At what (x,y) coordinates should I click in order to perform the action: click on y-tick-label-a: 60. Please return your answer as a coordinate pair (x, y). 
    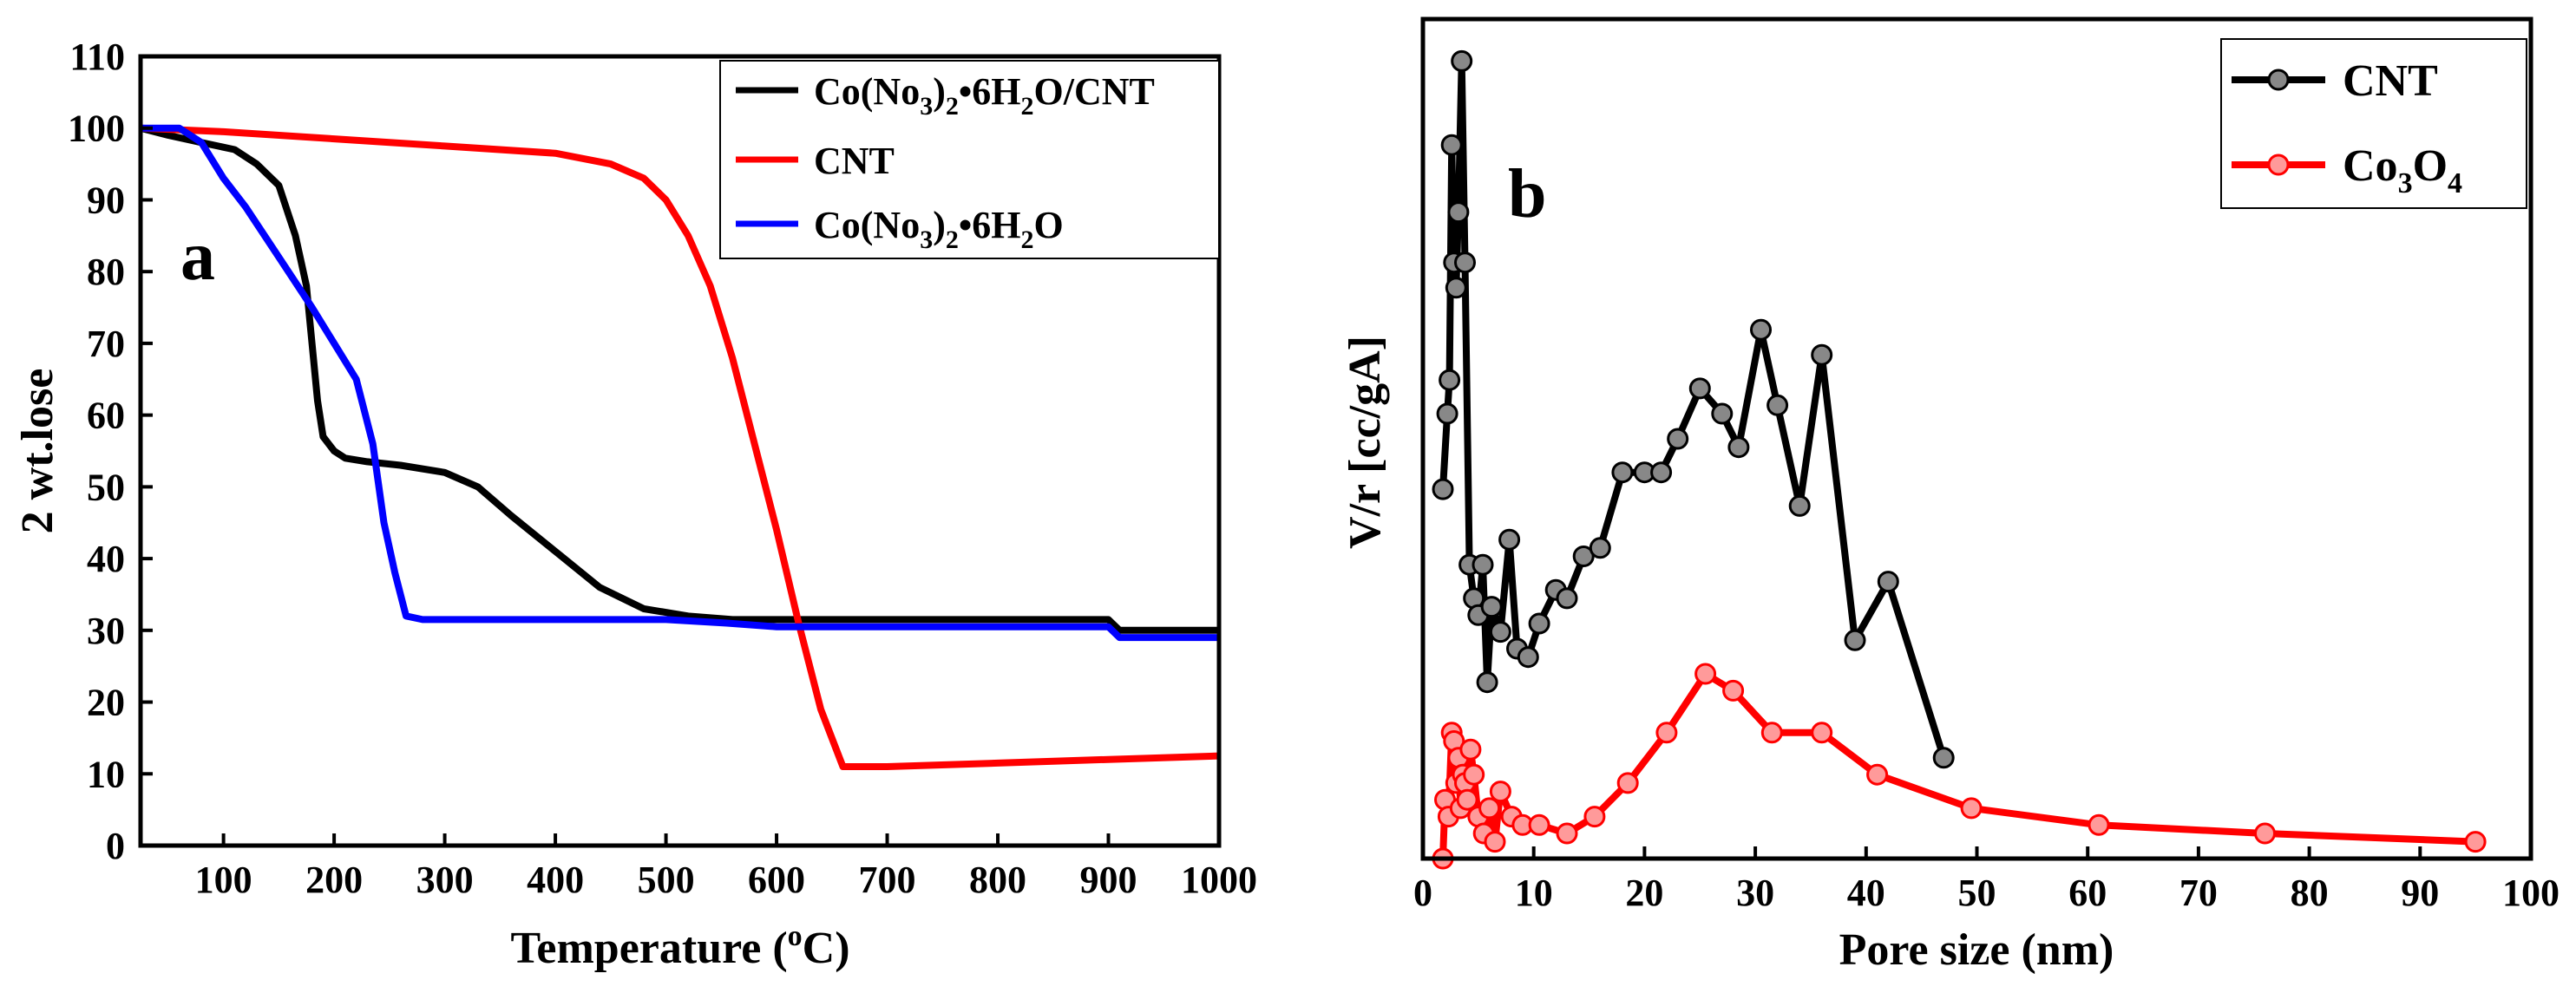
    Looking at the image, I should click on (106, 416).